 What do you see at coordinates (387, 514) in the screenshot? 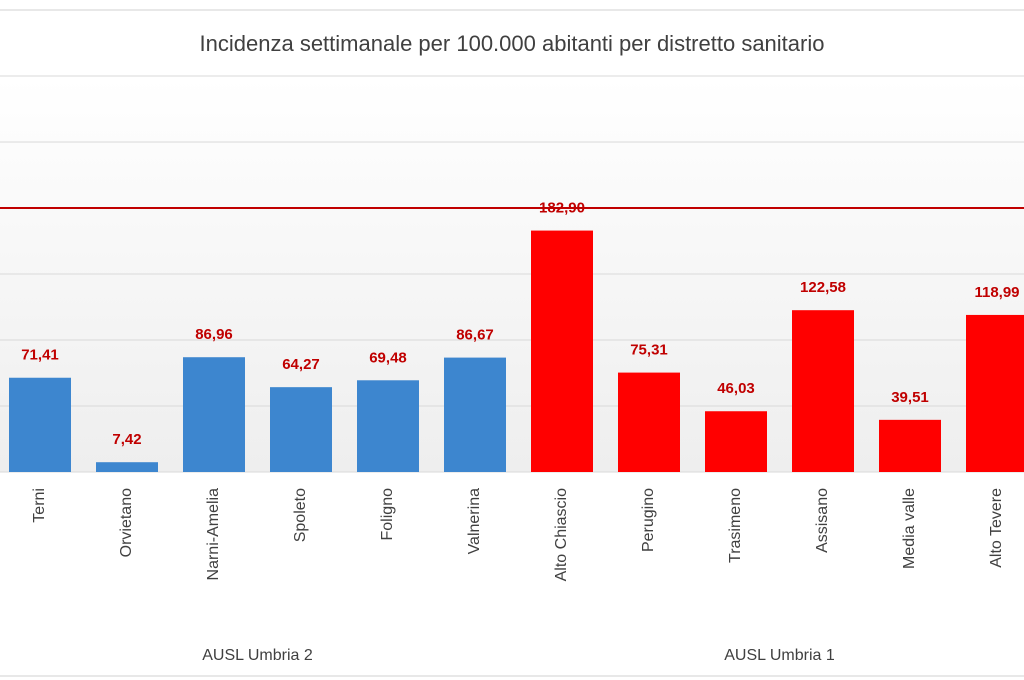
I see `x-tick-label: Foligno` at bounding box center [387, 514].